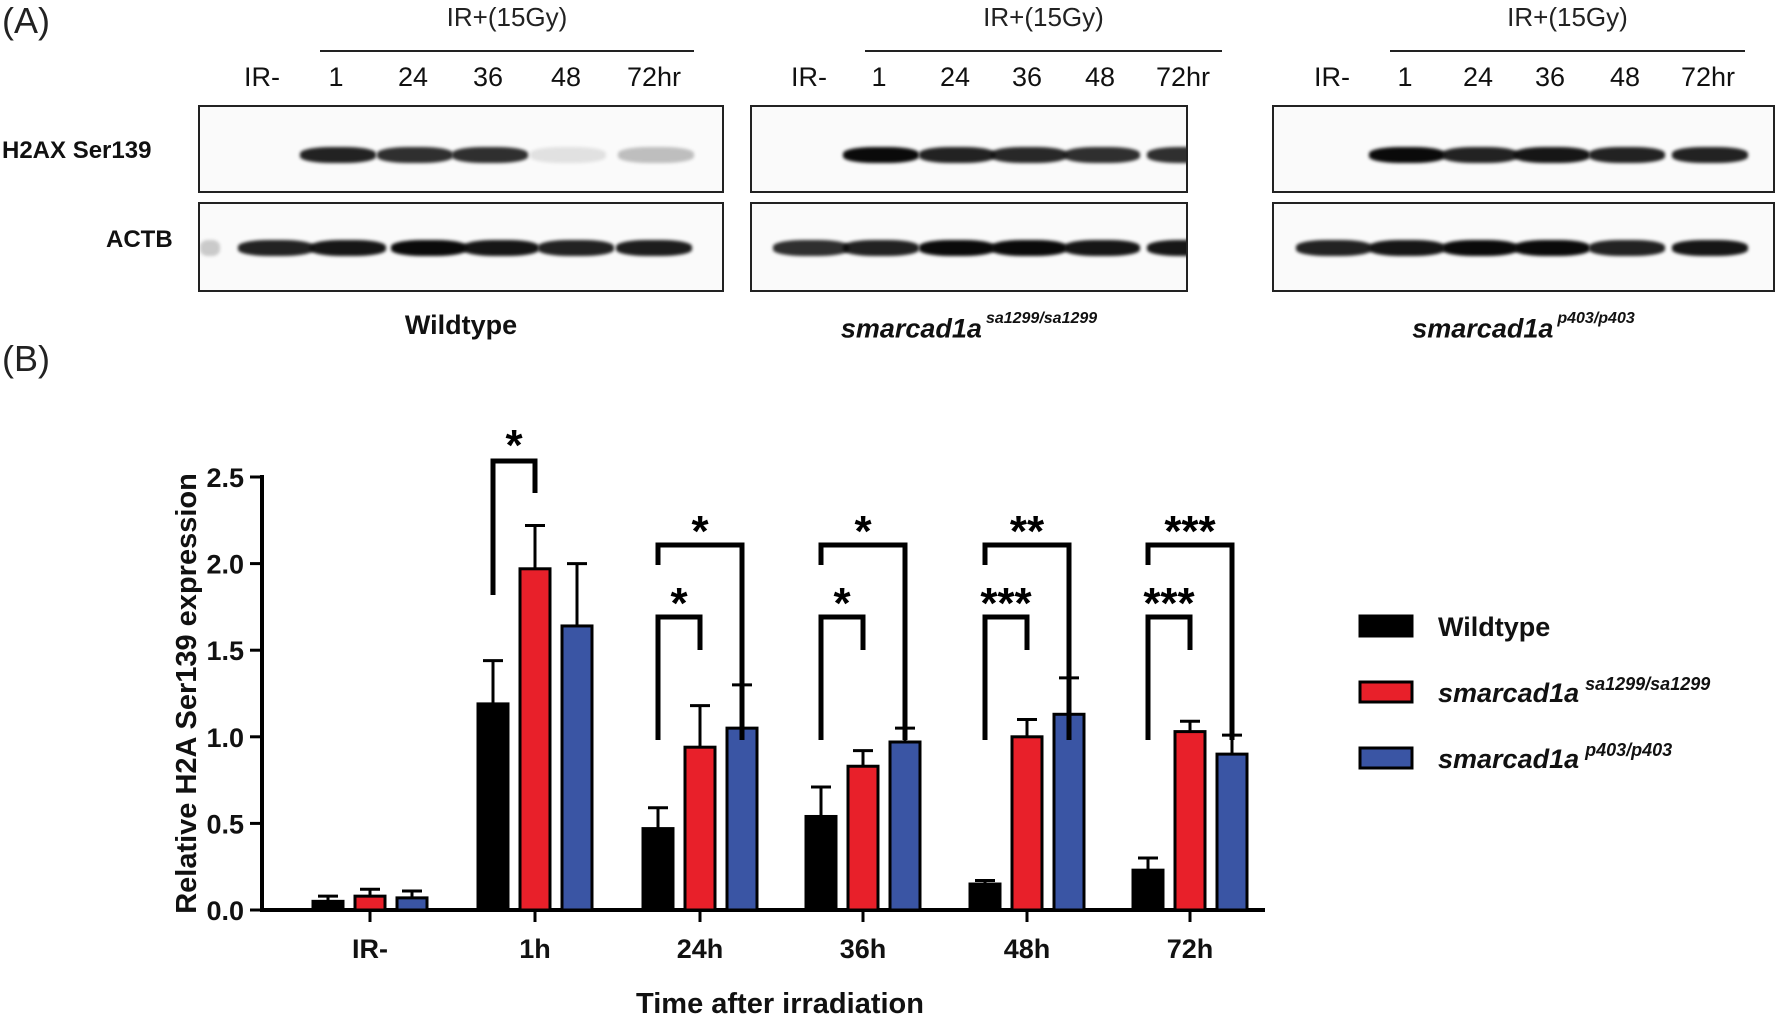 This screenshot has width=1776, height=1015. What do you see at coordinates (969, 327) in the screenshot?
I see `genotype-label: smarcad1a sa1299/sa1299` at bounding box center [969, 327].